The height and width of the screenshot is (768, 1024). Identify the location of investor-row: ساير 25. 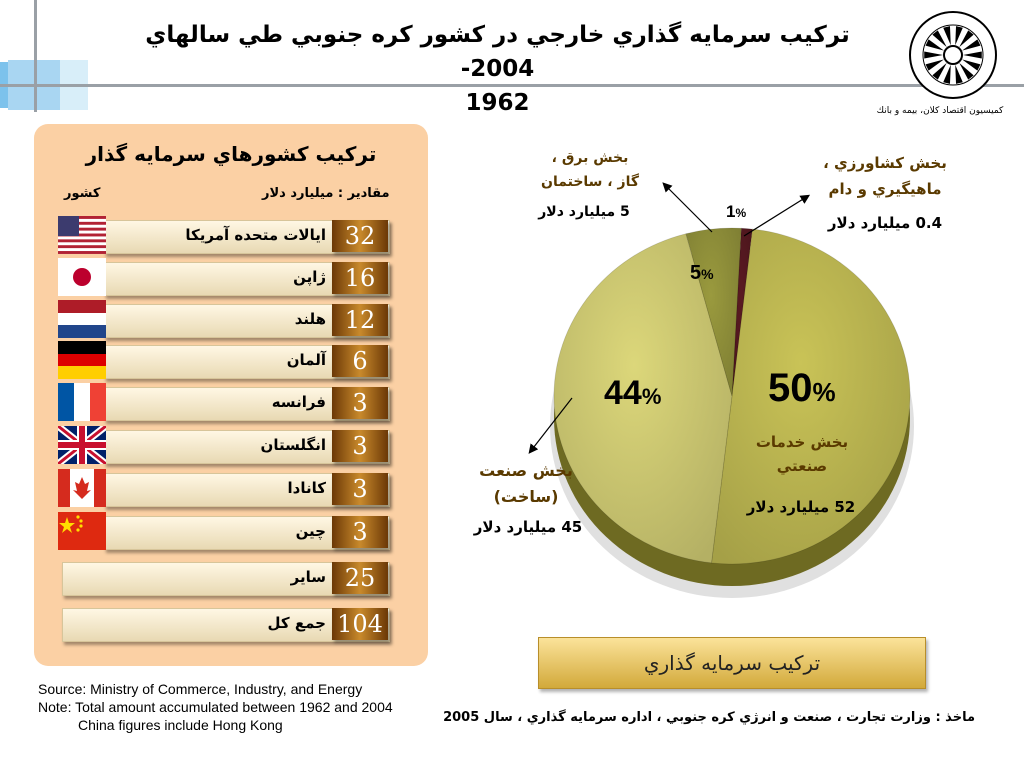
(230, 578).